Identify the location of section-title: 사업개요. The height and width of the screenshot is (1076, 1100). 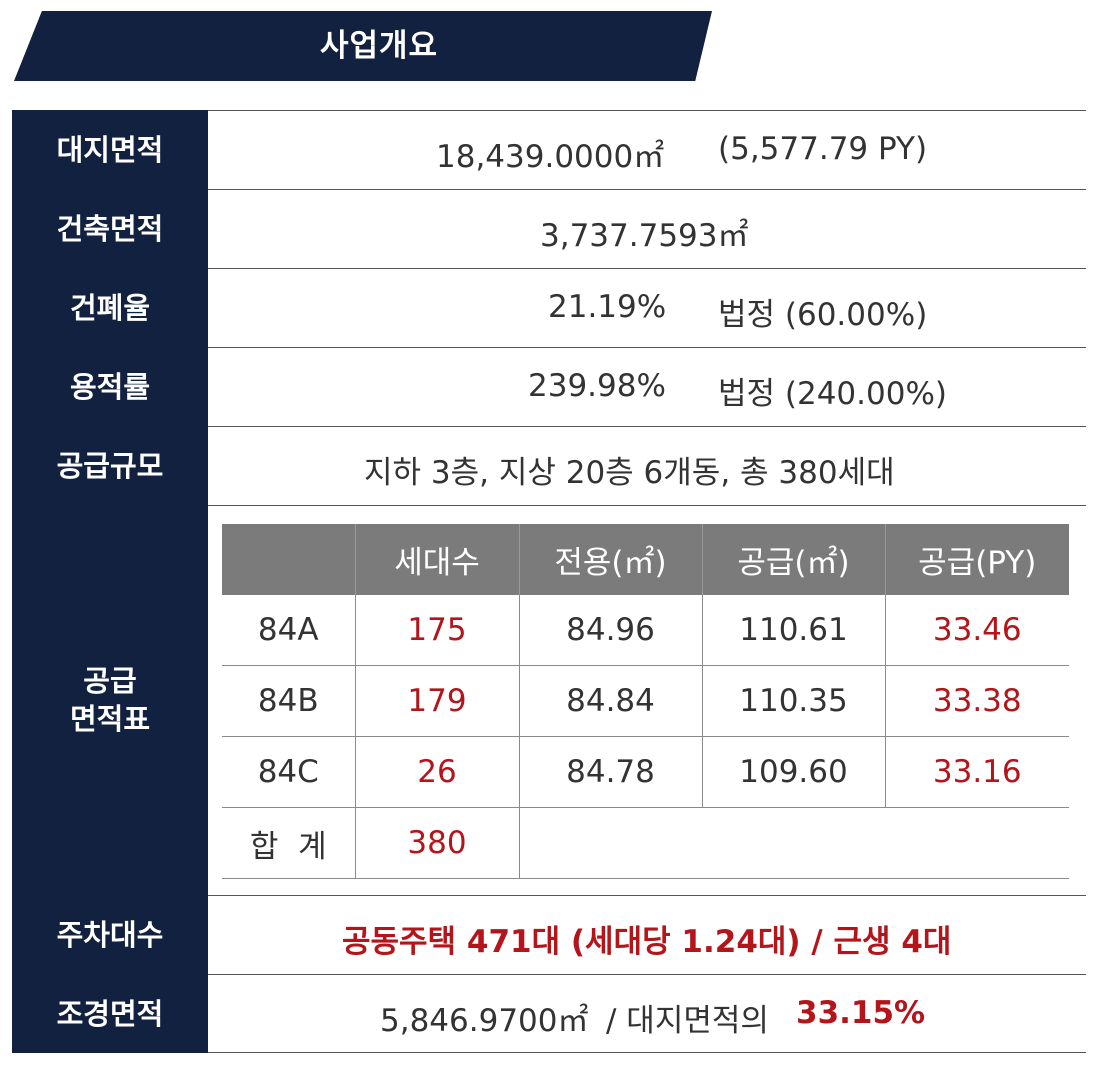
(379, 46).